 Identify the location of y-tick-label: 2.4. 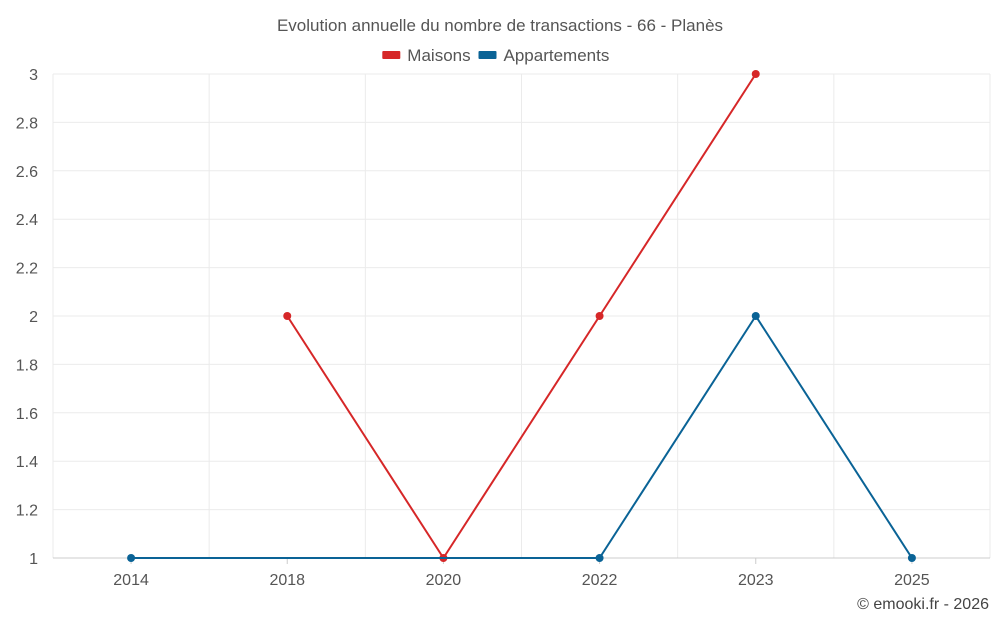
(27, 220).